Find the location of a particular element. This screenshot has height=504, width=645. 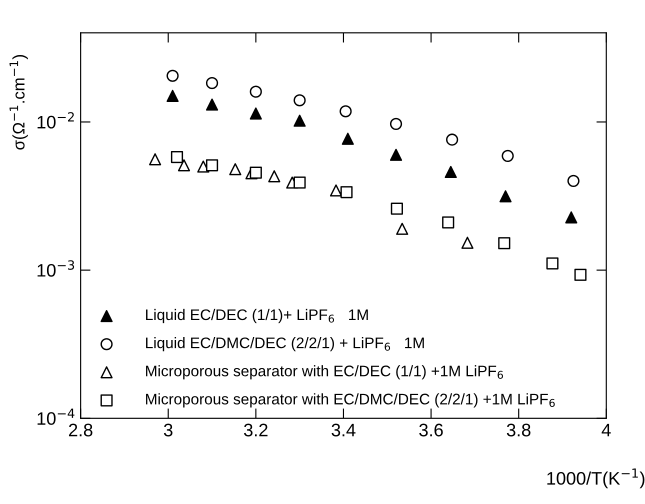

y-tick-label: 10$^{−4}$ is located at coordinates (56, 416).